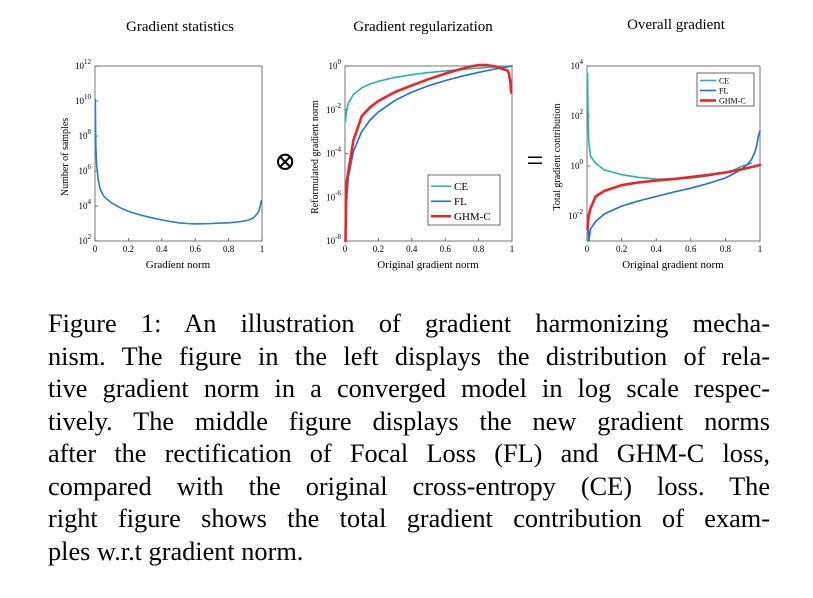 The image size is (813, 598). I want to click on y-tick-label: 10⁶, so click(85, 169).